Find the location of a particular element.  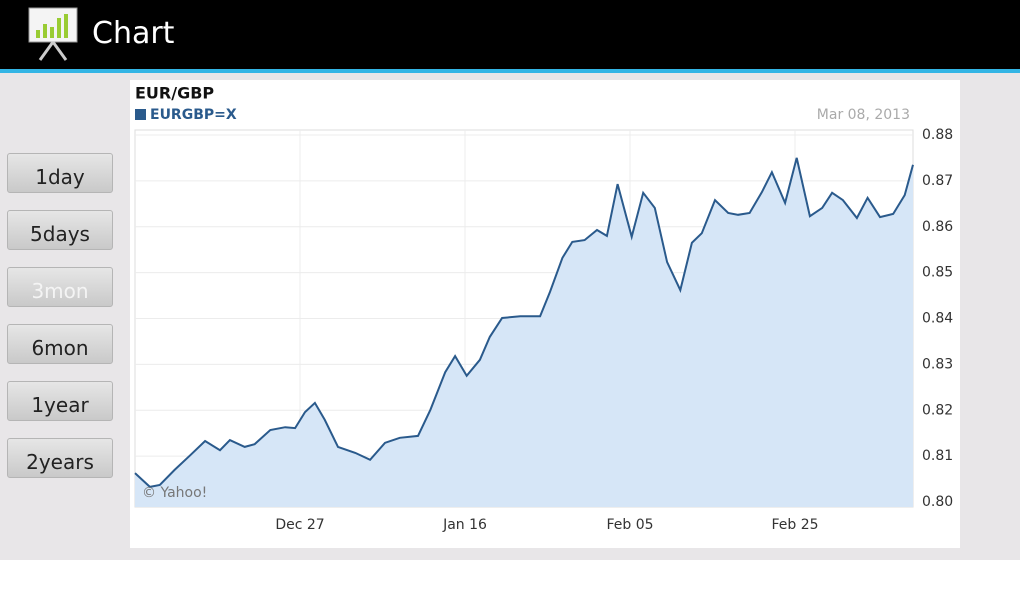

x-tick-label: Feb 25 is located at coordinates (794, 525).